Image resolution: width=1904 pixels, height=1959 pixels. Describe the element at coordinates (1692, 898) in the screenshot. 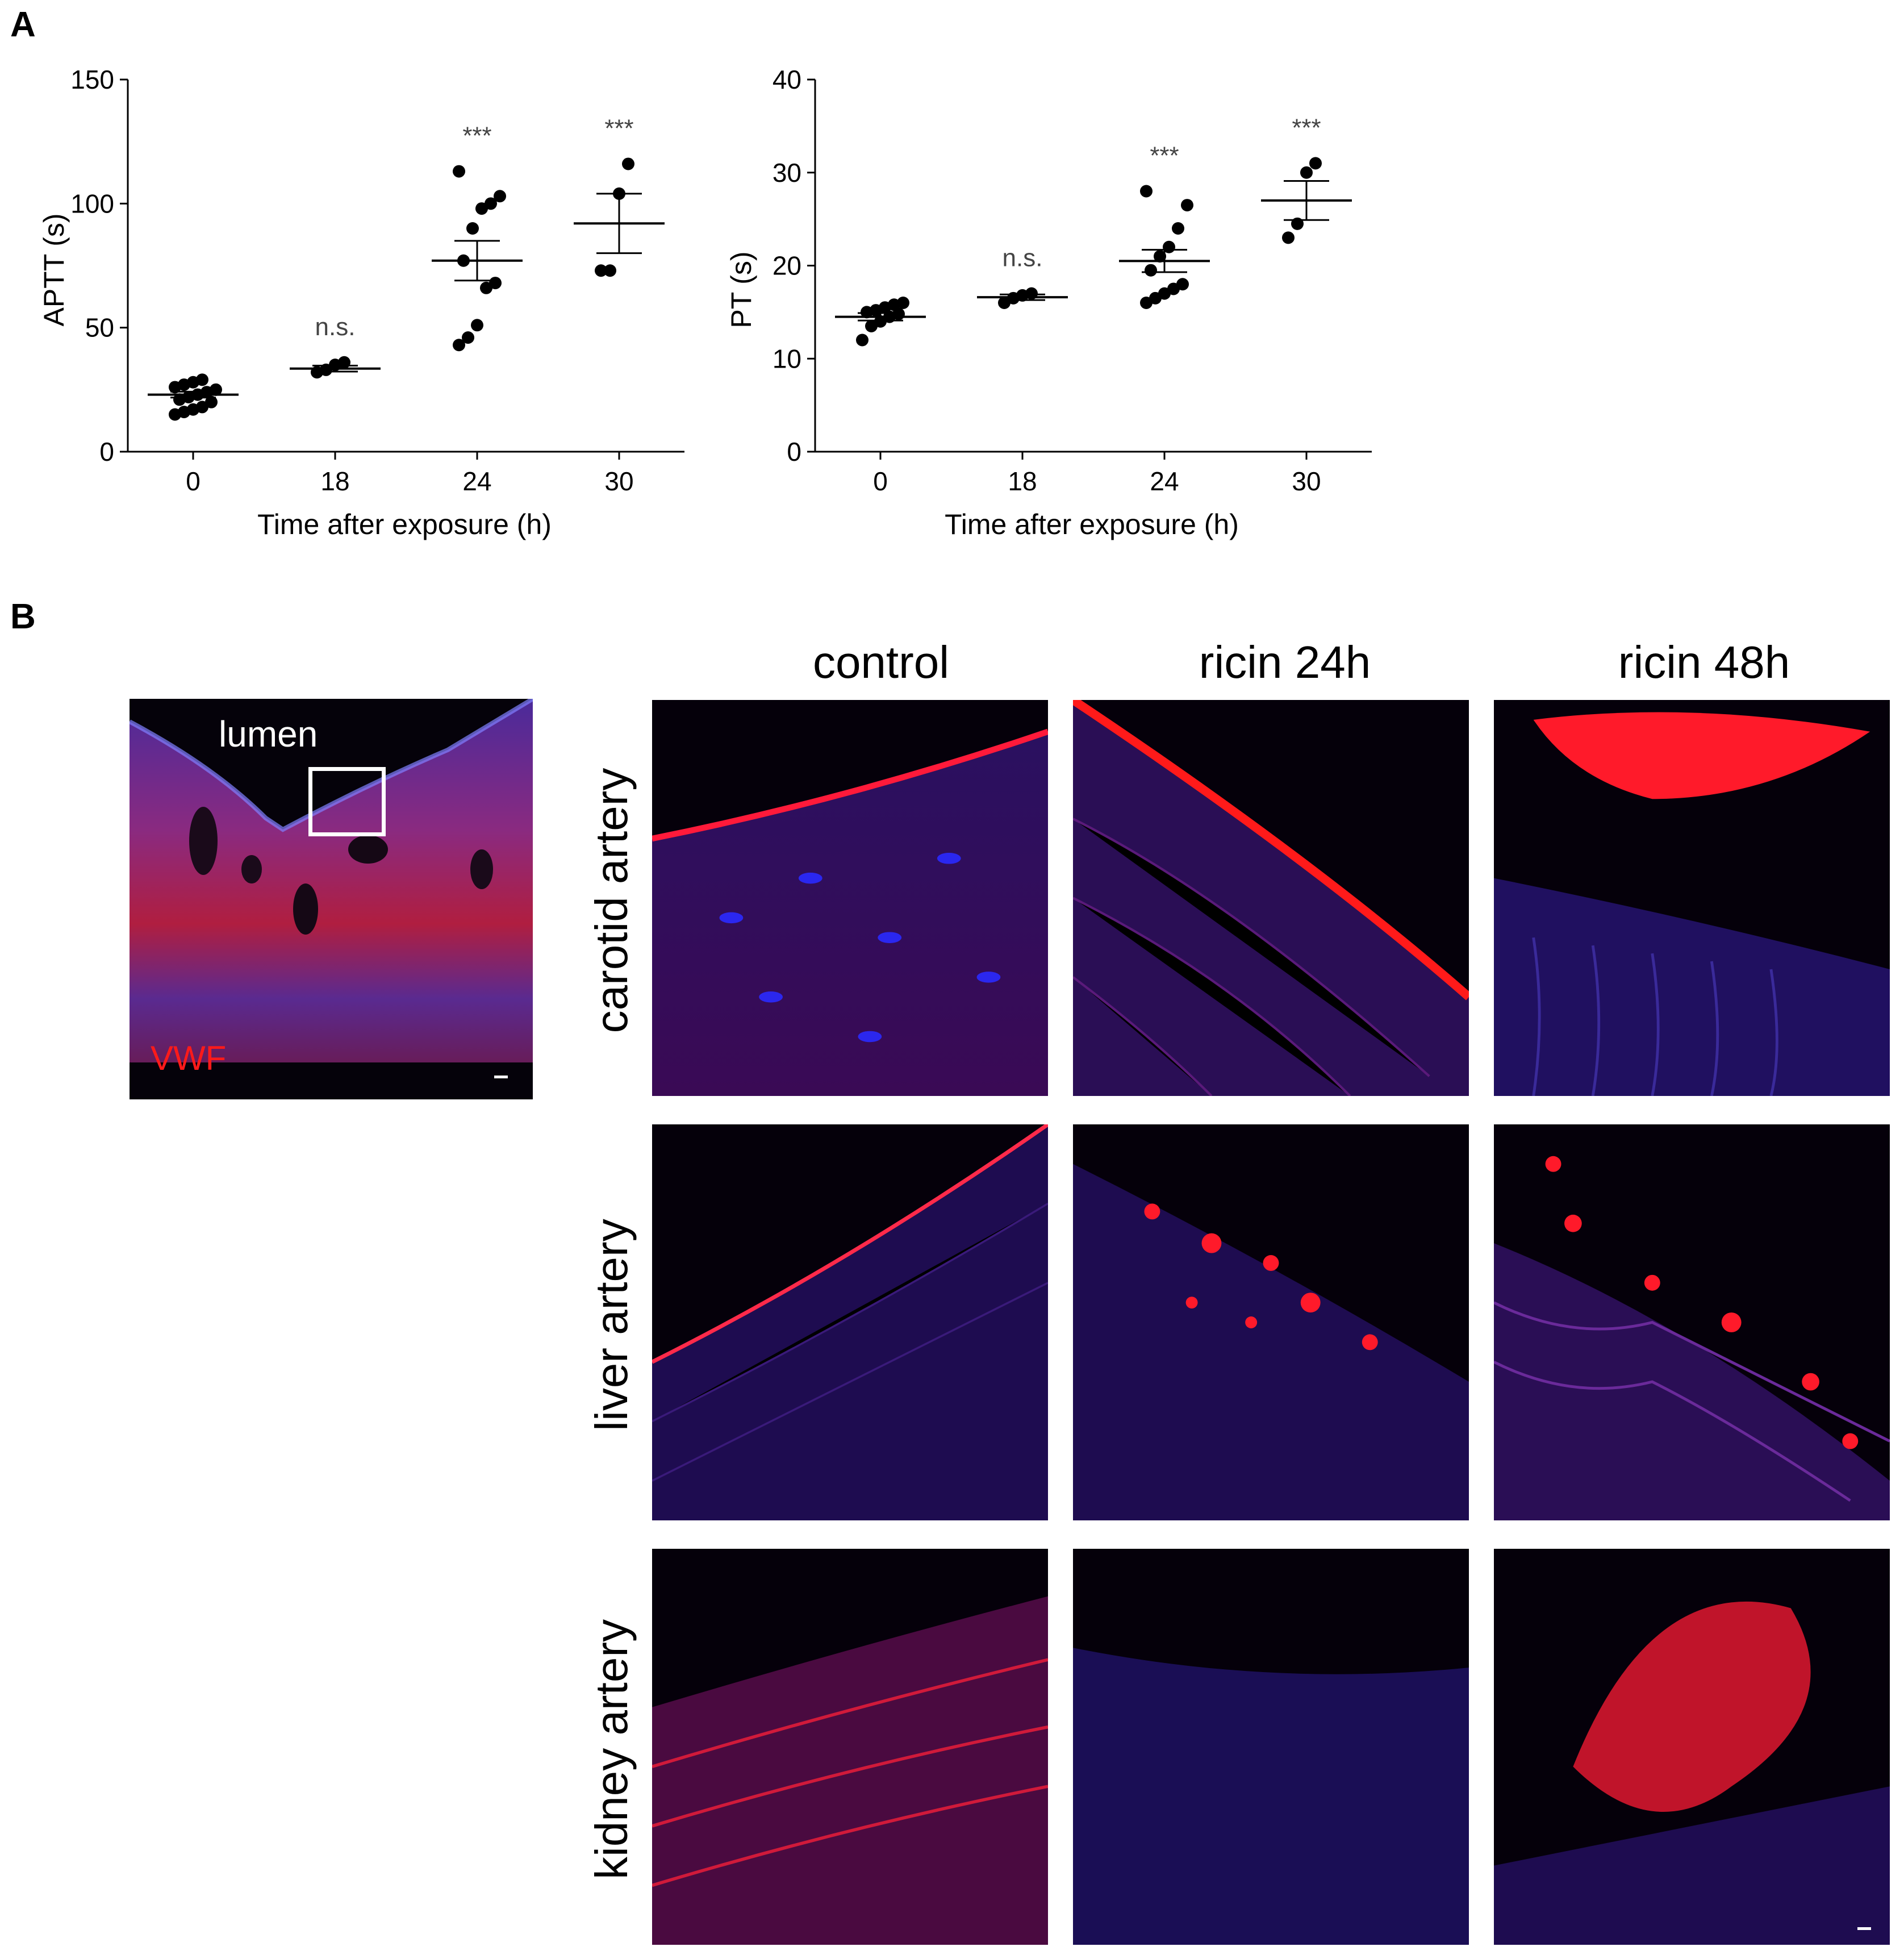

I see `micrograph-carotid-ricin-48h` at that location.